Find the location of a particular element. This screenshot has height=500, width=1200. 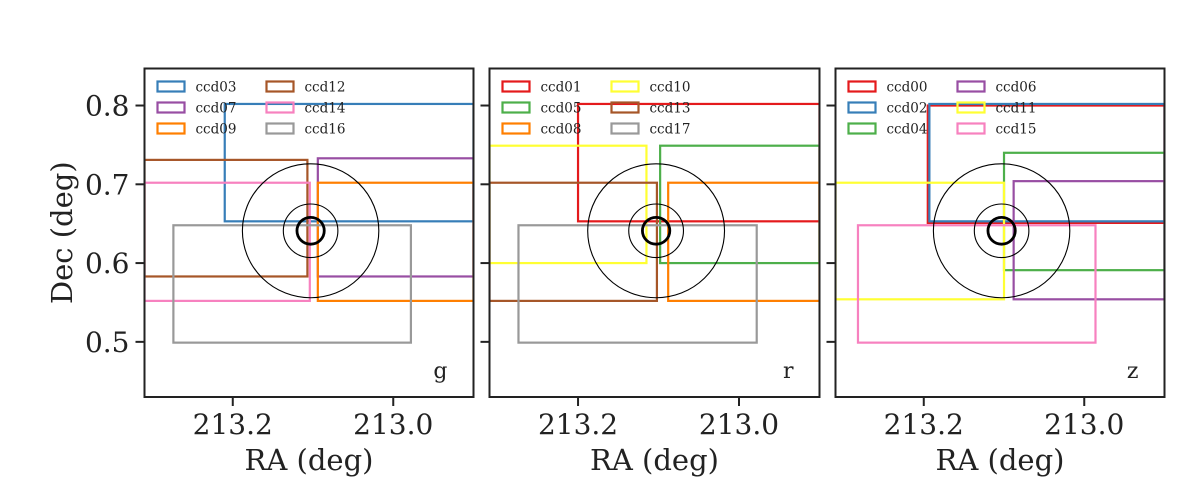

legend-swatch-ccd00 is located at coordinates (862, 86).